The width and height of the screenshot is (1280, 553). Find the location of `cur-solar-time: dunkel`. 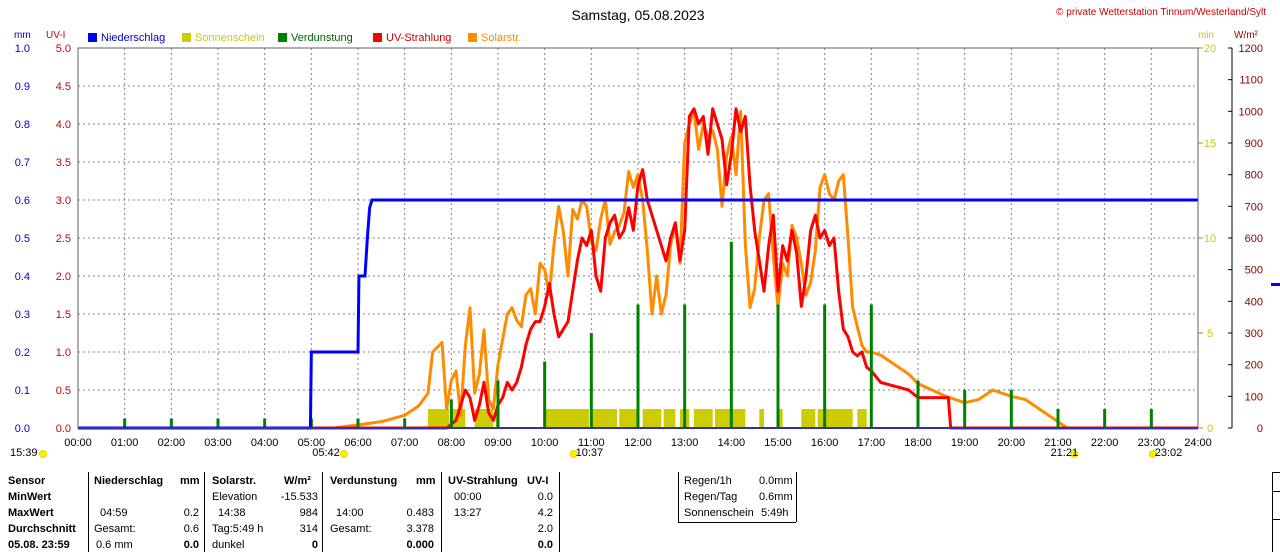

cur-solar-time: dunkel is located at coordinates (228, 545).